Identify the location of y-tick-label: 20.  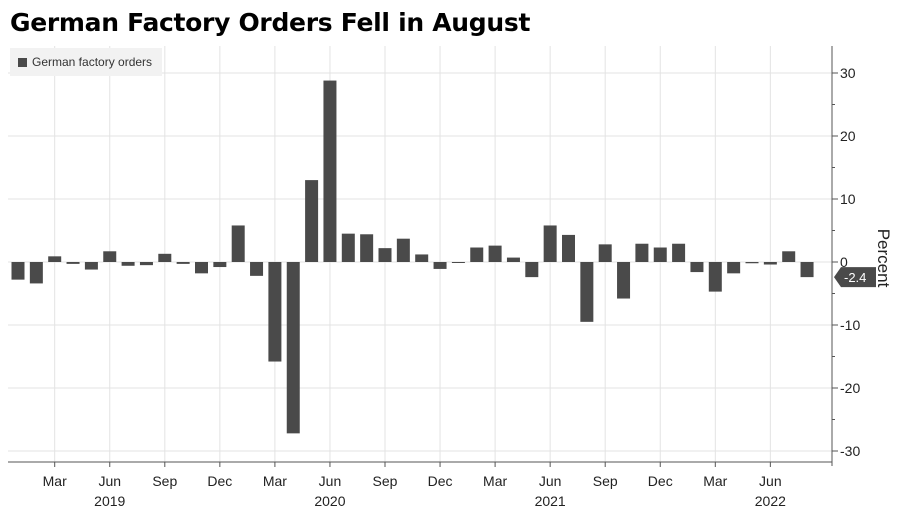
(848, 136).